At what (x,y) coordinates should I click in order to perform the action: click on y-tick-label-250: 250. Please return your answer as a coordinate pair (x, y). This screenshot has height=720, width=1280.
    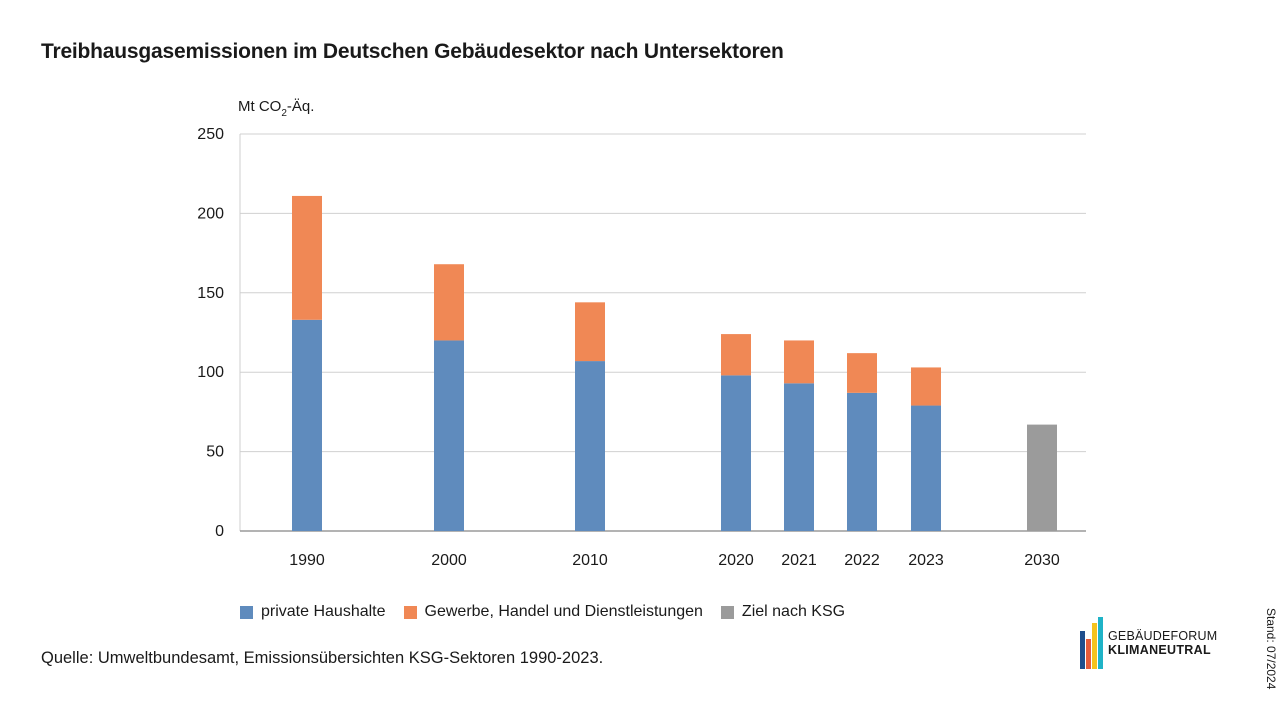
    Looking at the image, I should click on (210, 134).